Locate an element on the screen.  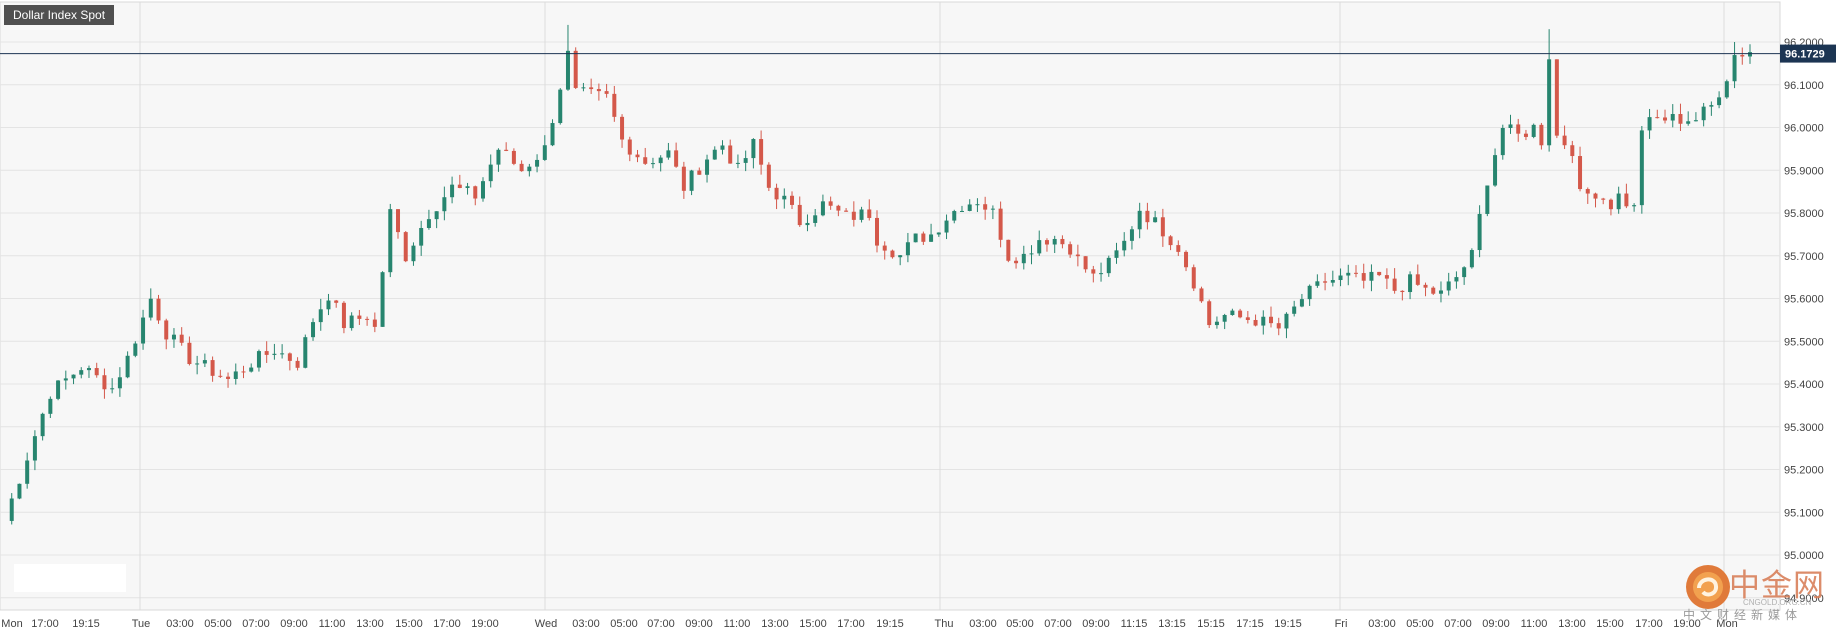
x-tick-label: Tue is located at coordinates (141, 624).